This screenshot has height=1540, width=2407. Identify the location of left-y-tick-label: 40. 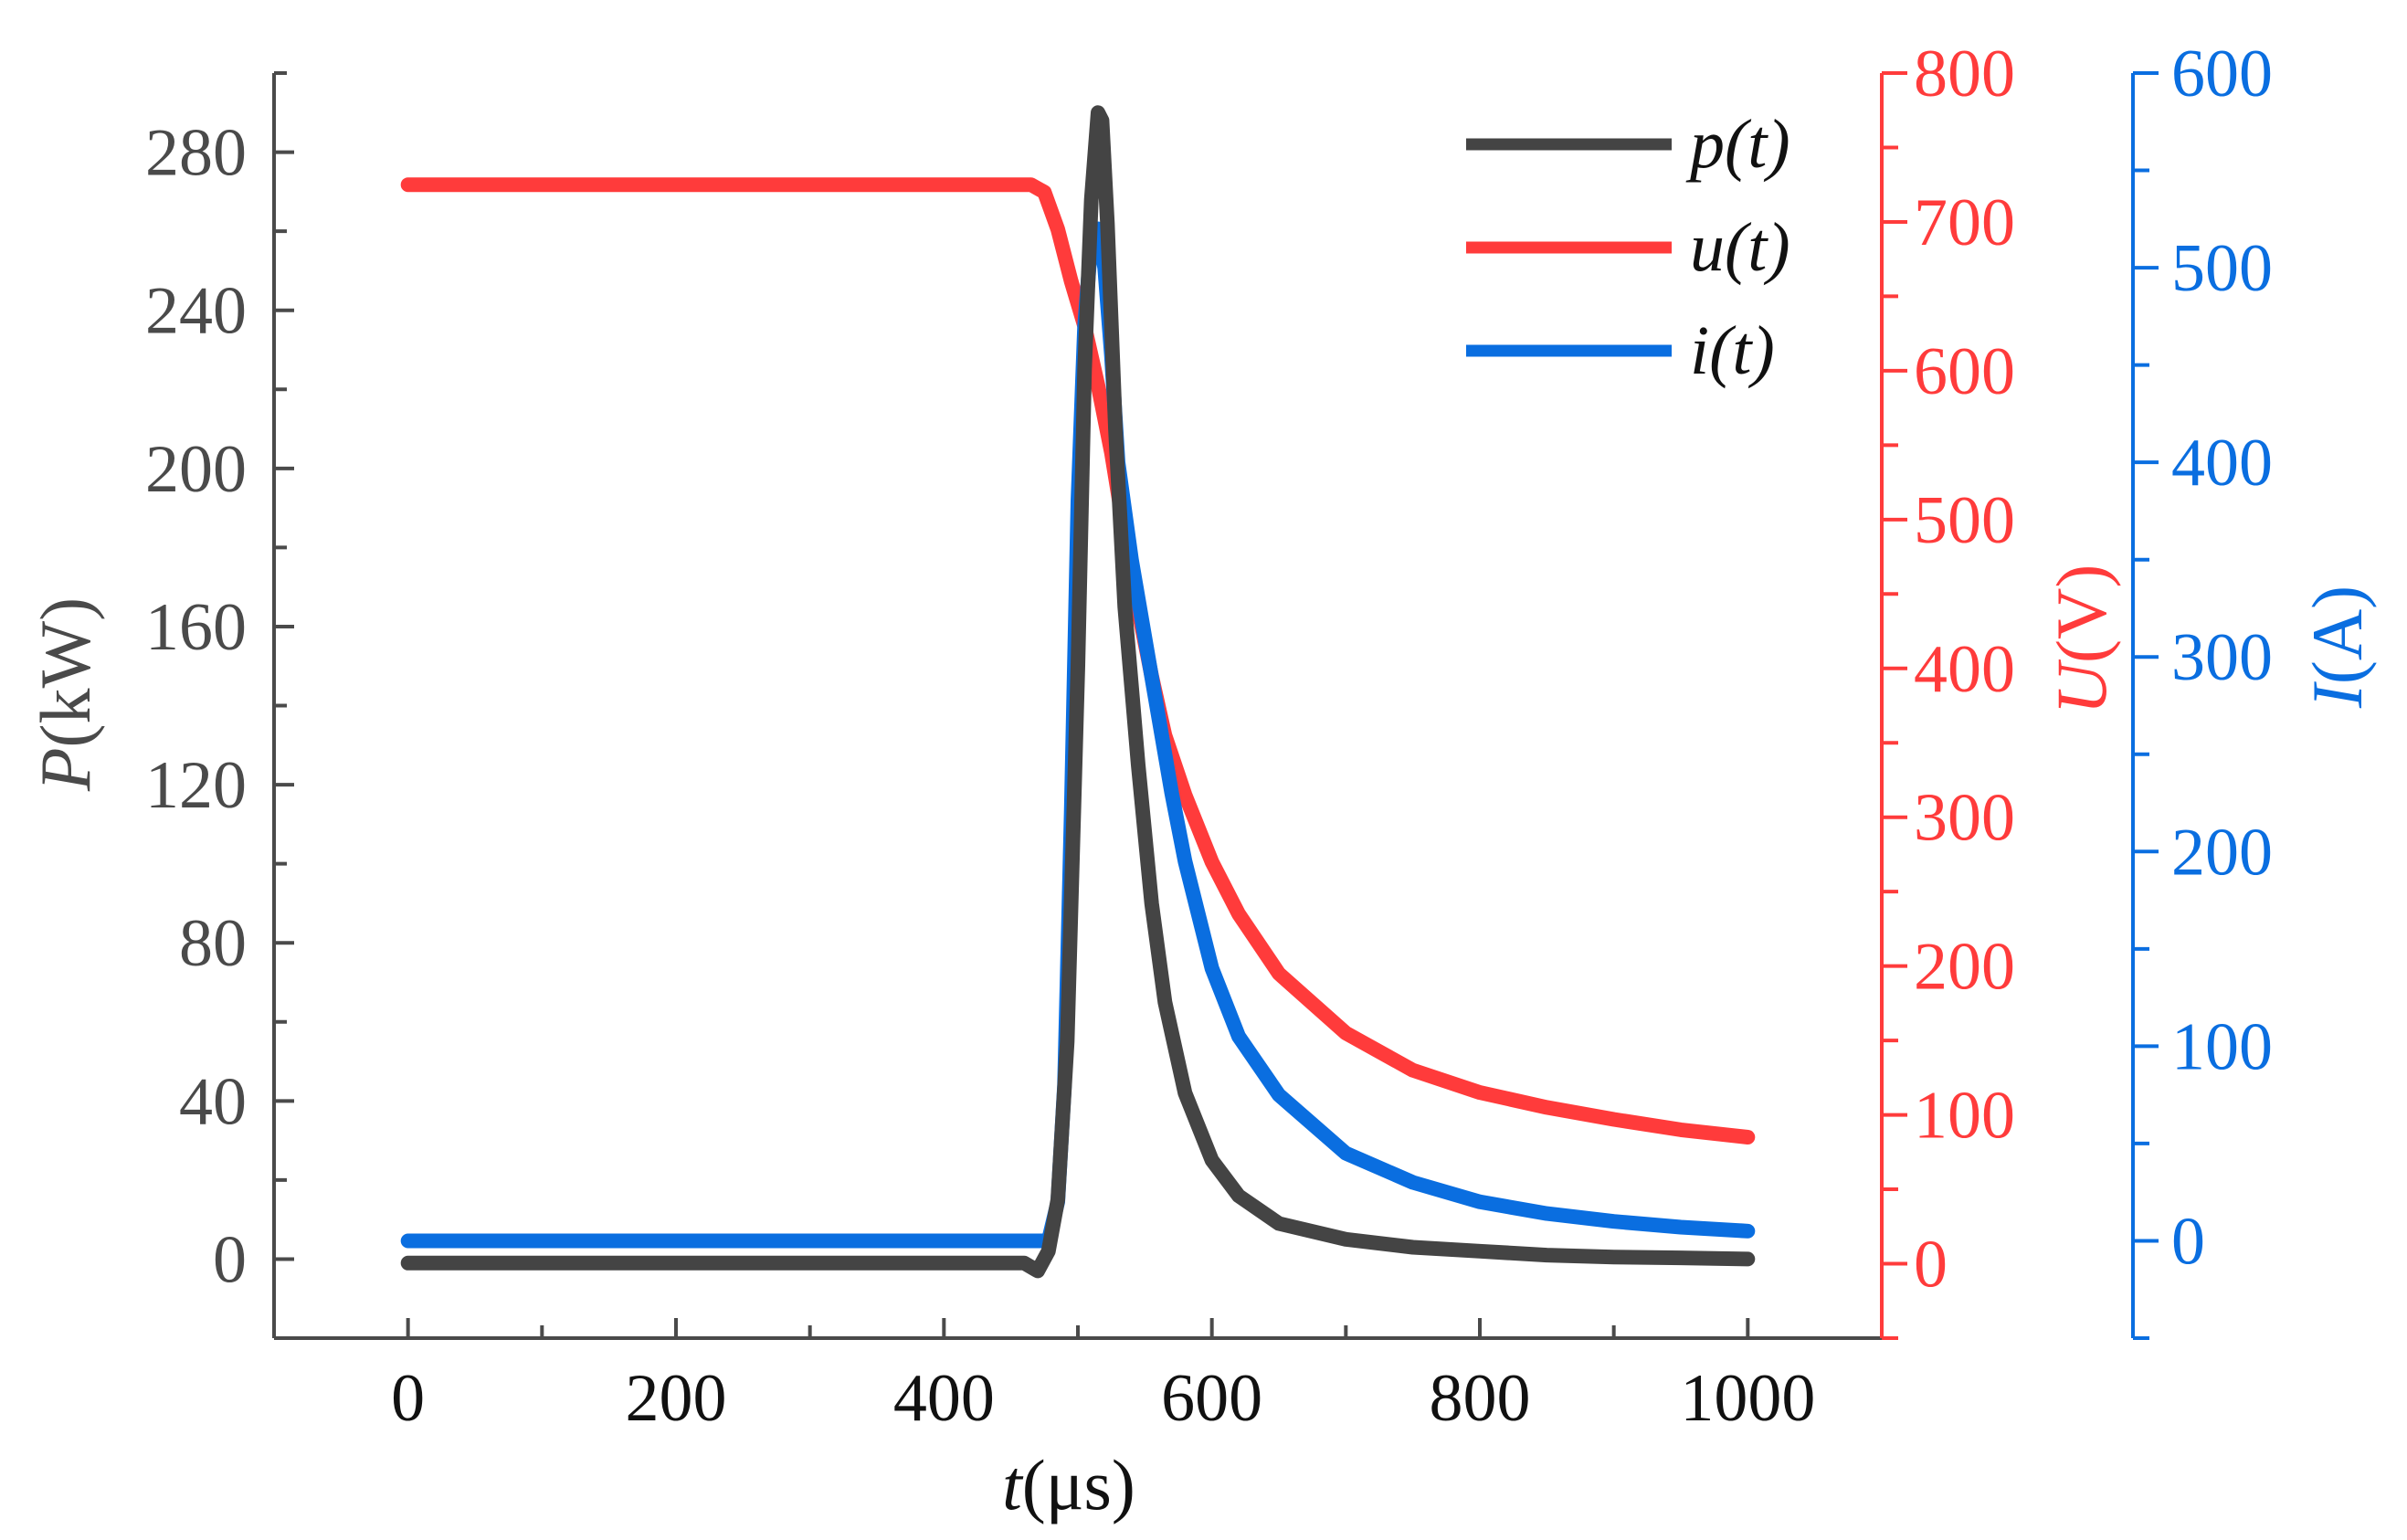
(213, 1101).